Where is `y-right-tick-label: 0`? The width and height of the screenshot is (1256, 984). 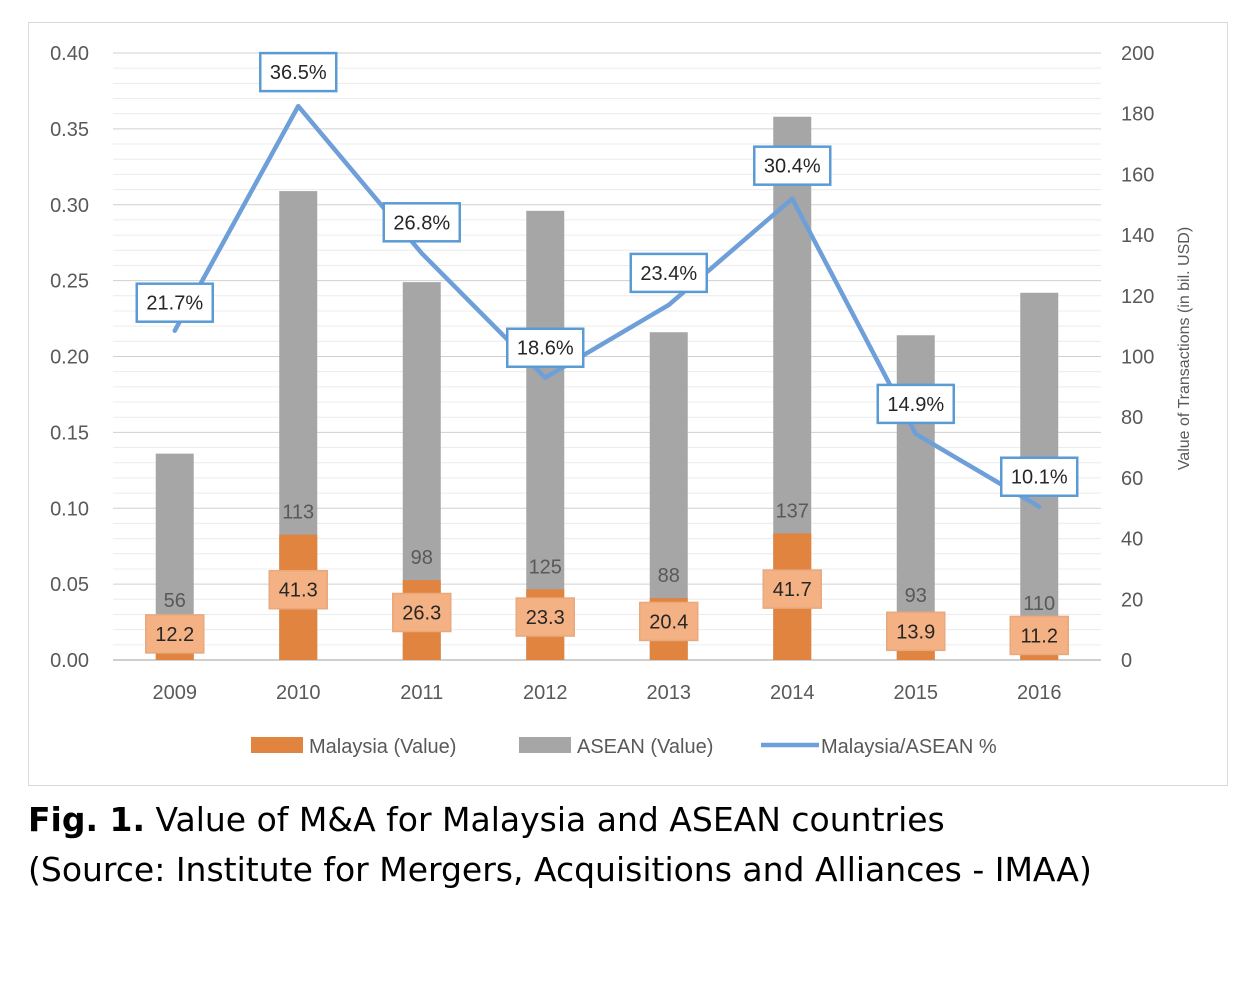 y-right-tick-label: 0 is located at coordinates (1126, 661).